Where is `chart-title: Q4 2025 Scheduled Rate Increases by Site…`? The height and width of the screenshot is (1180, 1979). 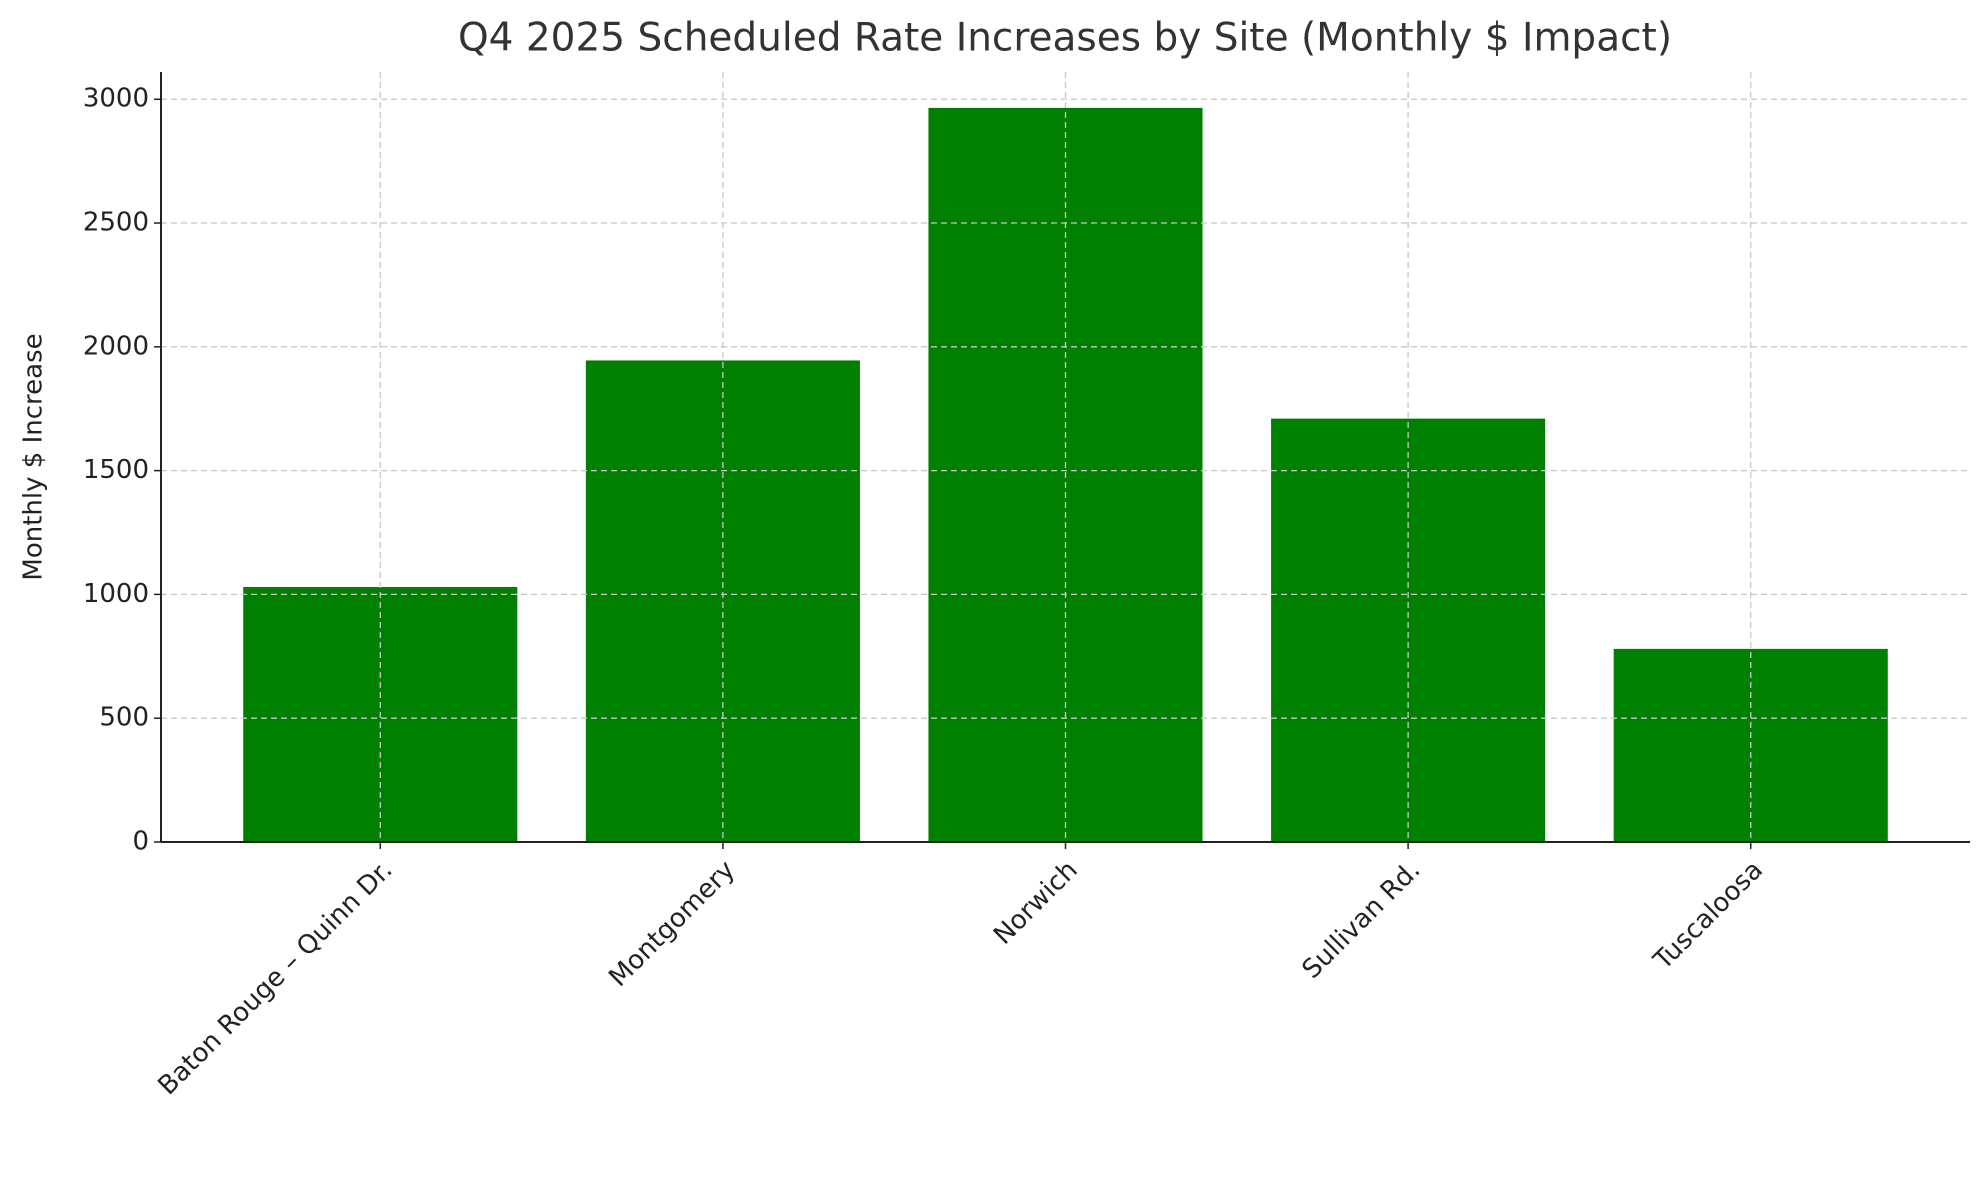 chart-title: Q4 2025 Scheduled Rate Increases by Site… is located at coordinates (1065, 38).